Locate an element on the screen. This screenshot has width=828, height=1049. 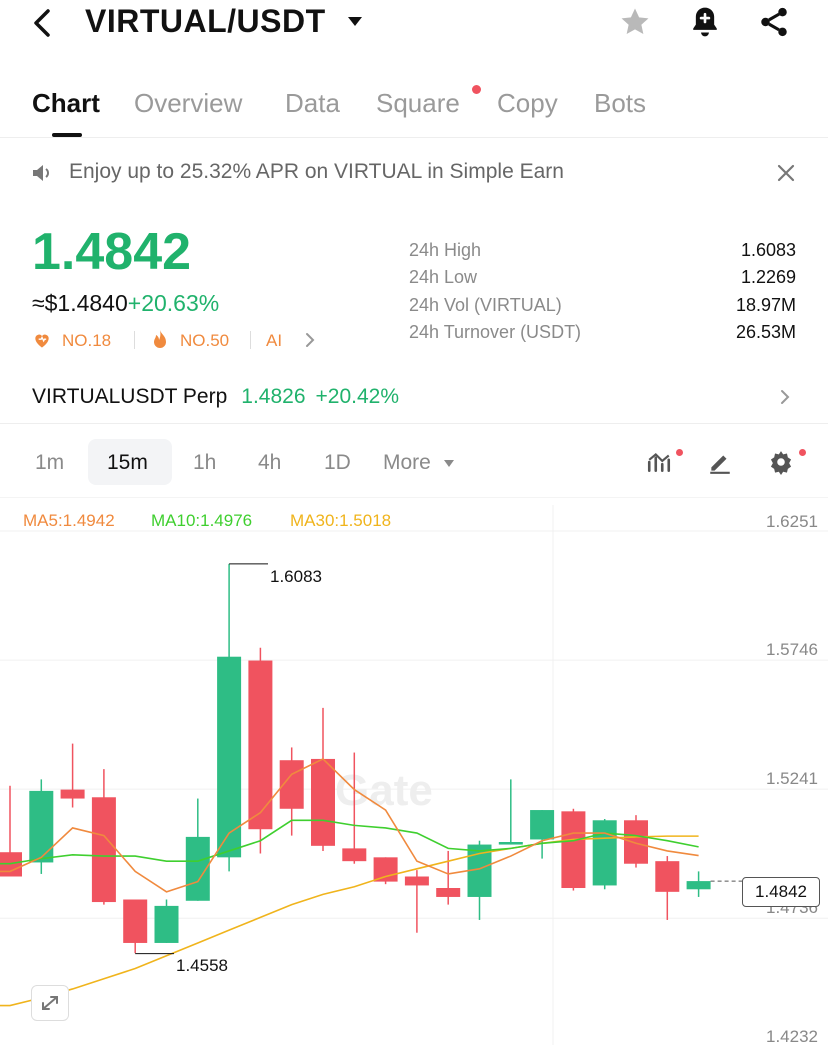
interval-1d: 1D is located at coordinates (337, 462).